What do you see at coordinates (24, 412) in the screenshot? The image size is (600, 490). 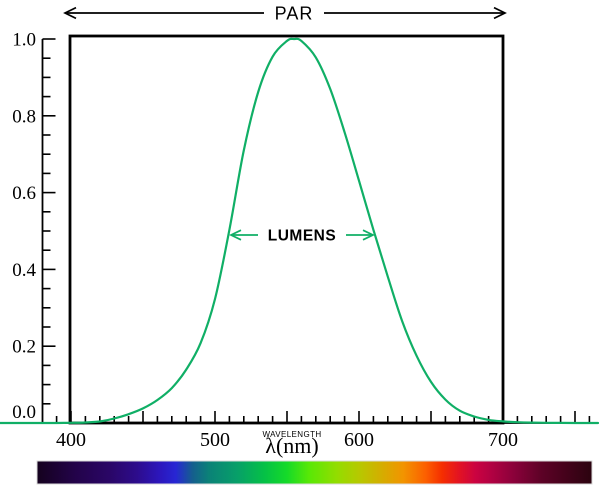 I see `y-tick-label: 0.0` at bounding box center [24, 412].